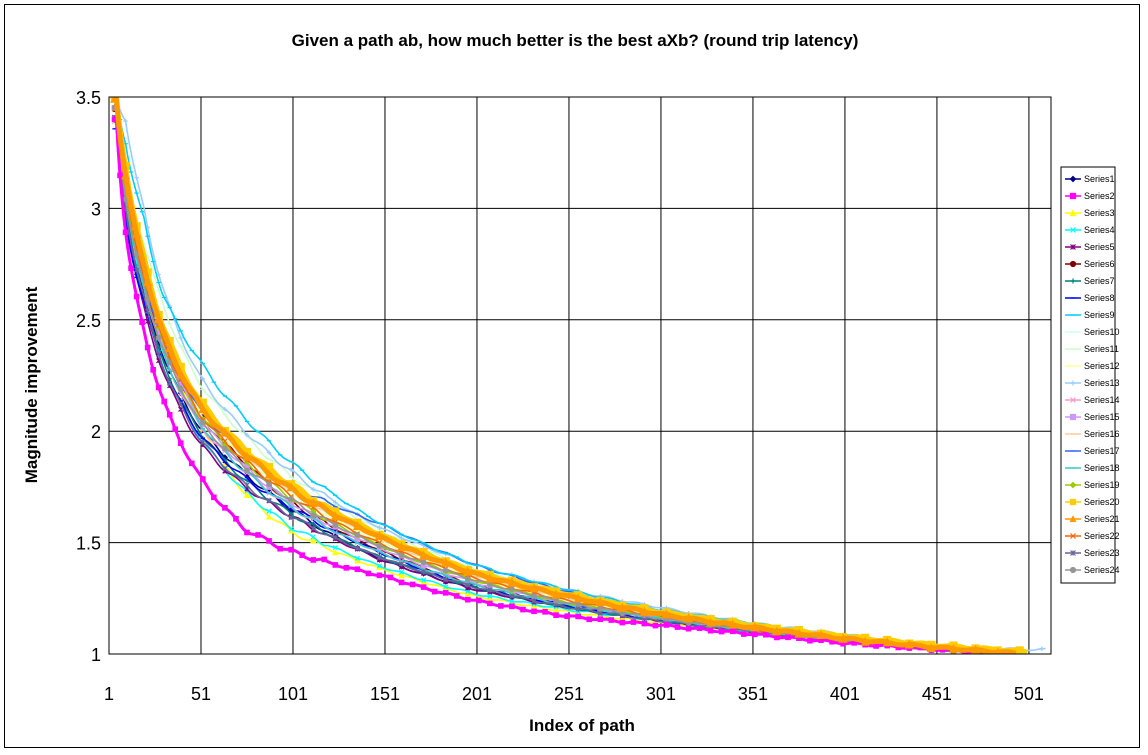  Describe the element at coordinates (1090, 196) in the screenshot. I see `legend-item: Series2` at that location.